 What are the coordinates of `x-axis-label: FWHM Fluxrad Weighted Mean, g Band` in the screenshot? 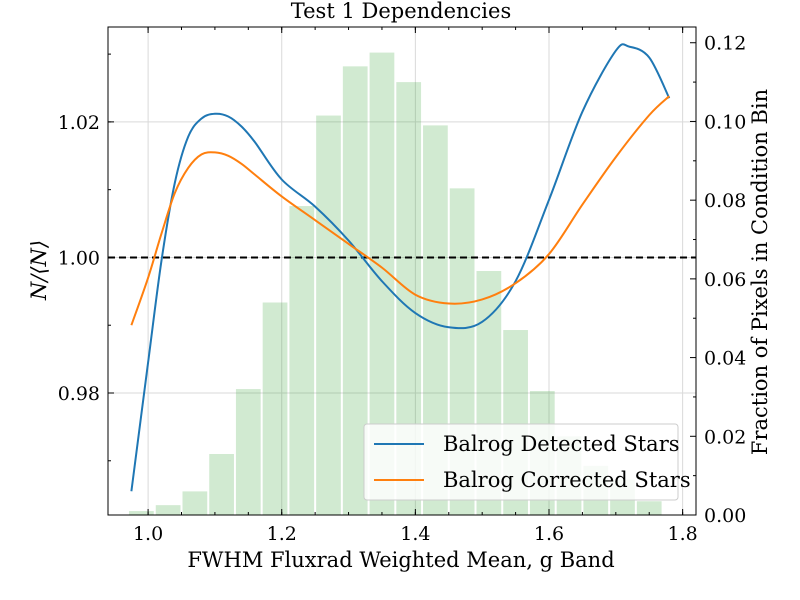 It's located at (400, 560).